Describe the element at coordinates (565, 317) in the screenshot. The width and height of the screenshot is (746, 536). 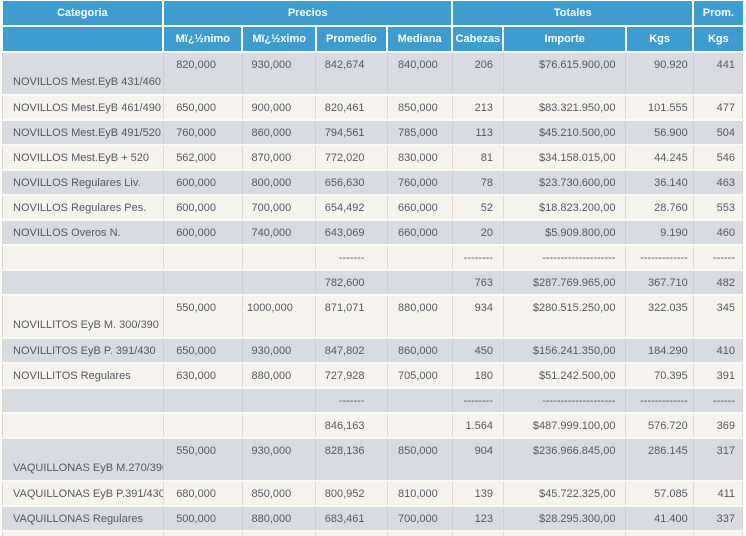
I see `importe-cell: $280.515.250,00` at that location.